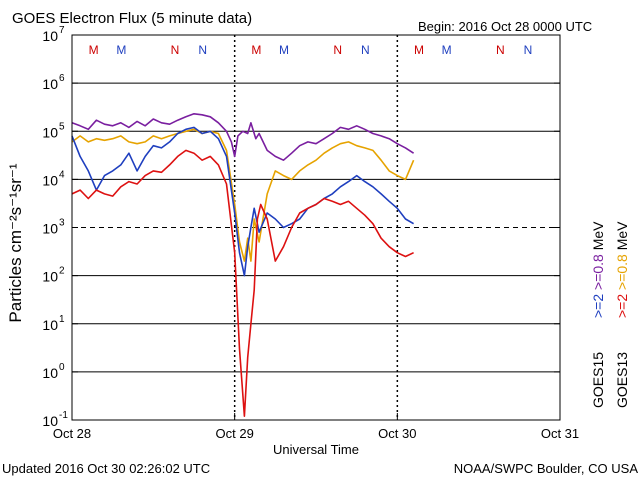 The width and height of the screenshot is (640, 480). I want to click on y-tick-exponent: 1, so click(62, 319).